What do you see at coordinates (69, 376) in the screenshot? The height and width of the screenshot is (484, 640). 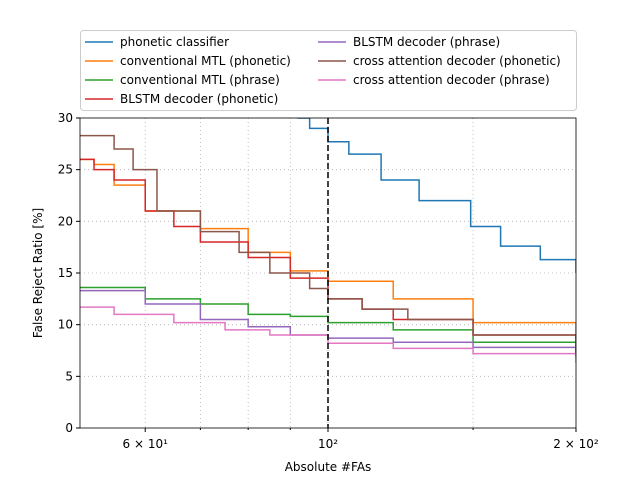 I see `y-tick-label: 5` at bounding box center [69, 376].